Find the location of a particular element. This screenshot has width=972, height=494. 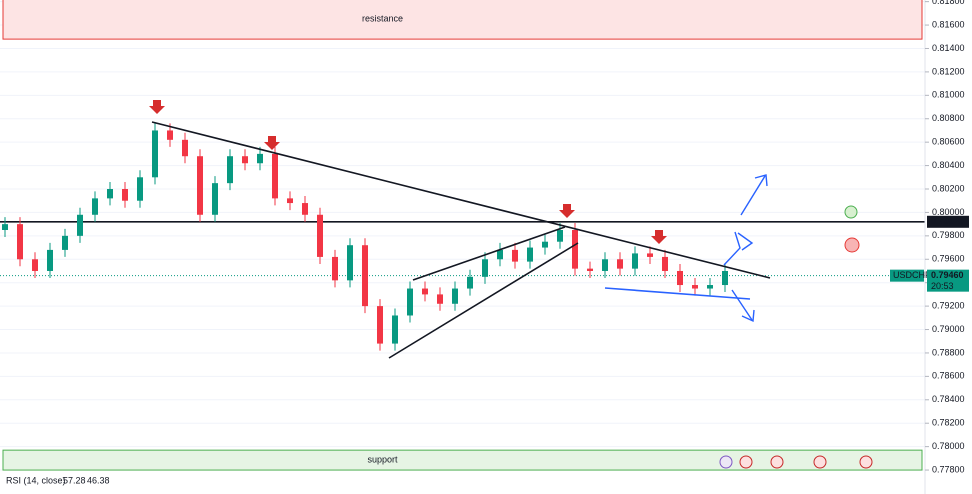

indicator-value: 57.28 is located at coordinates (74, 480).